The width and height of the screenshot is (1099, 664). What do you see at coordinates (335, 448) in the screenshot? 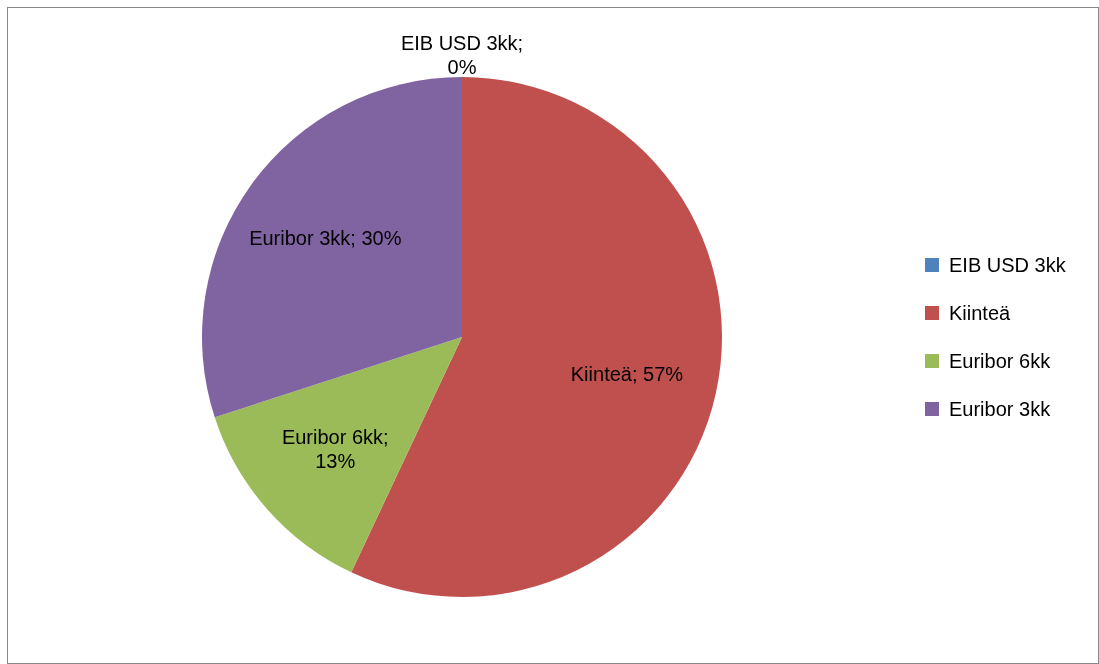
I see `data-label: Euribor 6kk; 13%` at bounding box center [335, 448].